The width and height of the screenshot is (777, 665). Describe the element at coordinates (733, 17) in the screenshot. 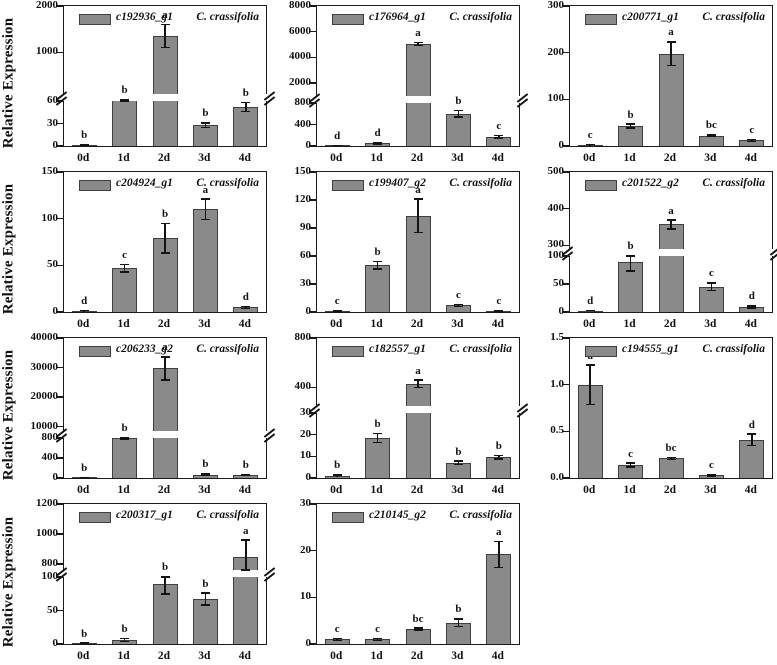

I see `species-label: C. crassifolia` at that location.